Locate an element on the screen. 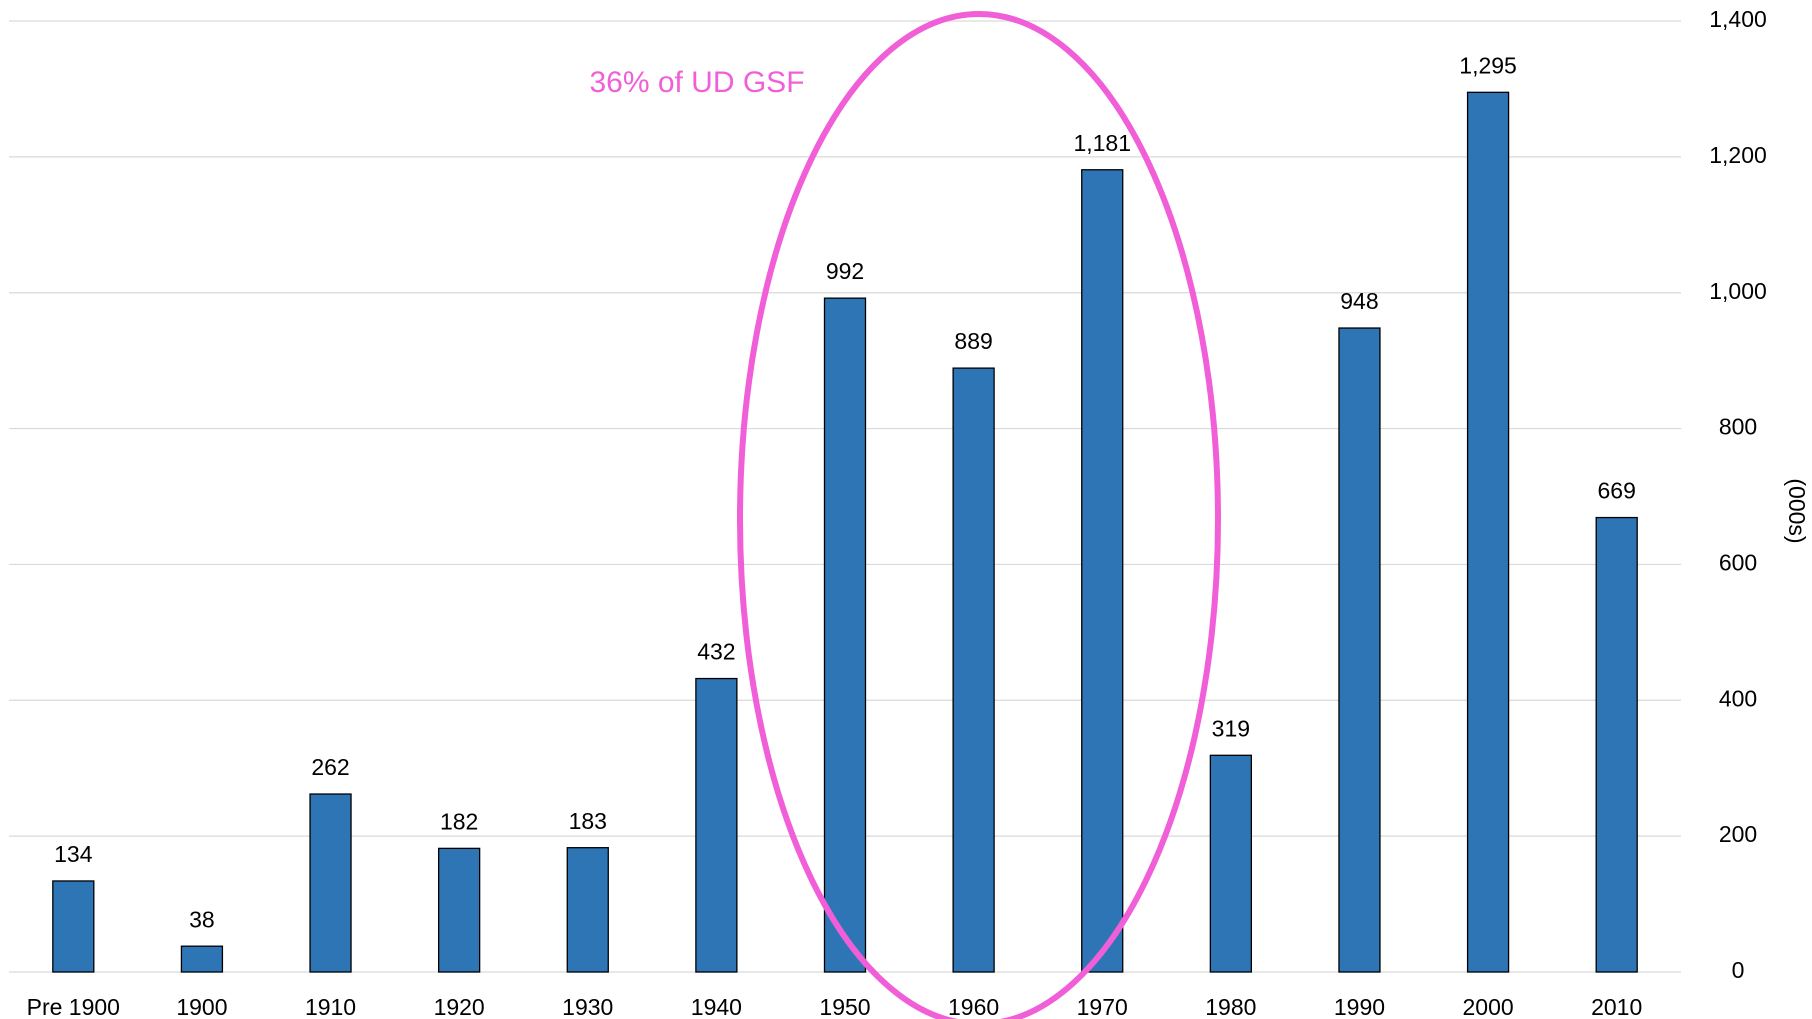 This screenshot has width=1812, height=1019. data-label: 889 is located at coordinates (973, 341).